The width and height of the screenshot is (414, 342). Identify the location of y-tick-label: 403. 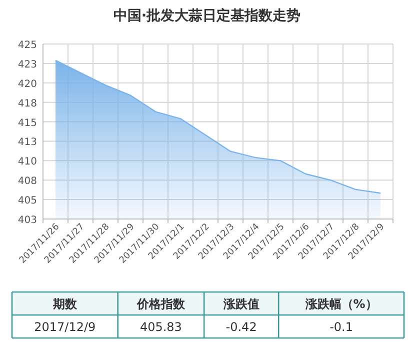
(27, 220).